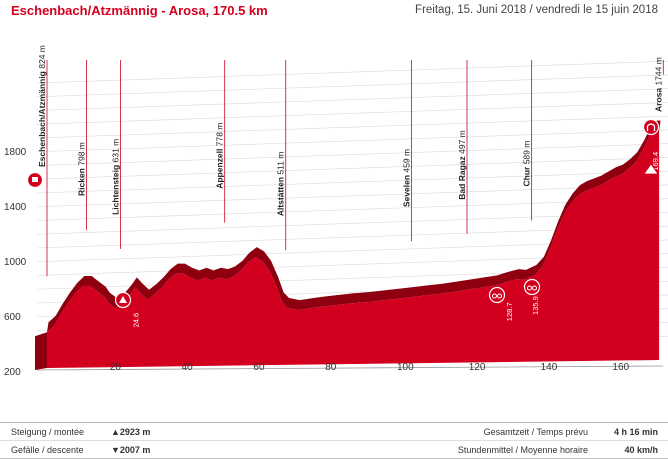 The height and width of the screenshot is (459, 668). Describe the element at coordinates (658, 99) in the screenshot. I see `place-name-text: Arosa` at that location.